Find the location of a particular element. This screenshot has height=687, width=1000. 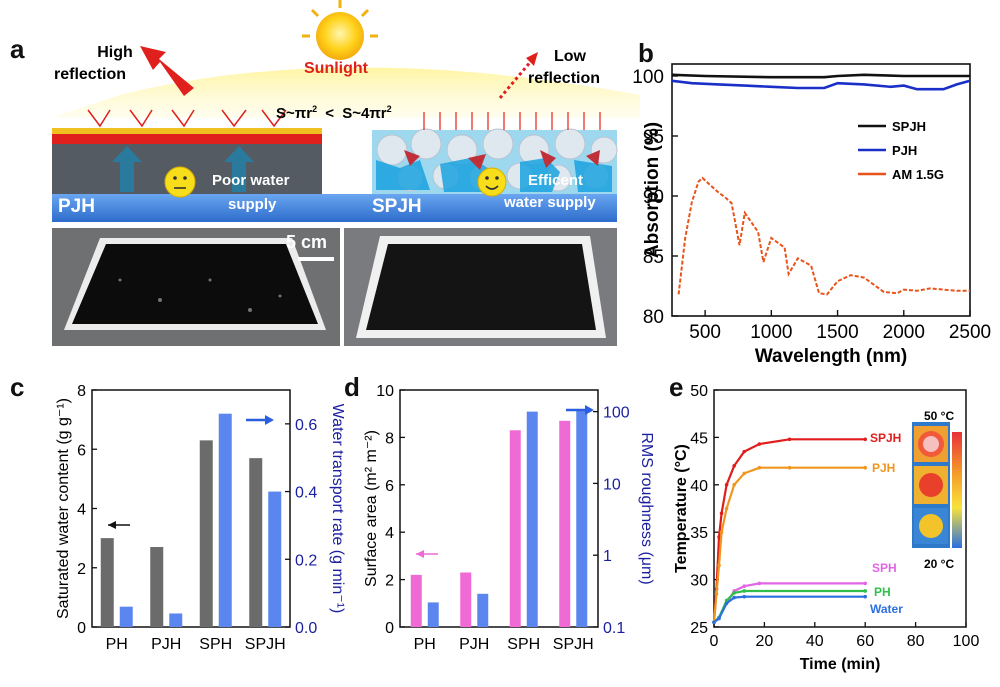

series-label-spjh: SPJH is located at coordinates (885, 438).